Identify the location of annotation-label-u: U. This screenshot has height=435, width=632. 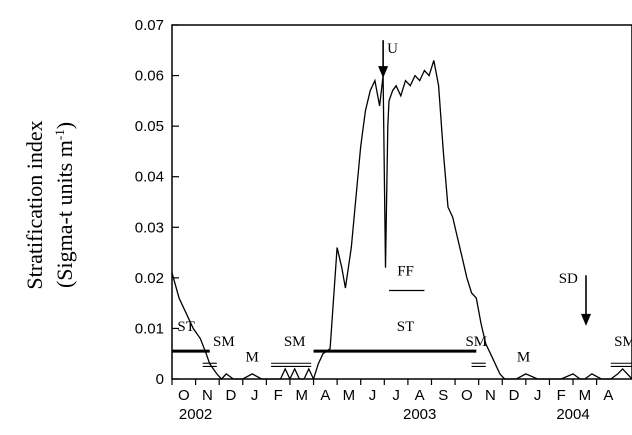
(392, 49).